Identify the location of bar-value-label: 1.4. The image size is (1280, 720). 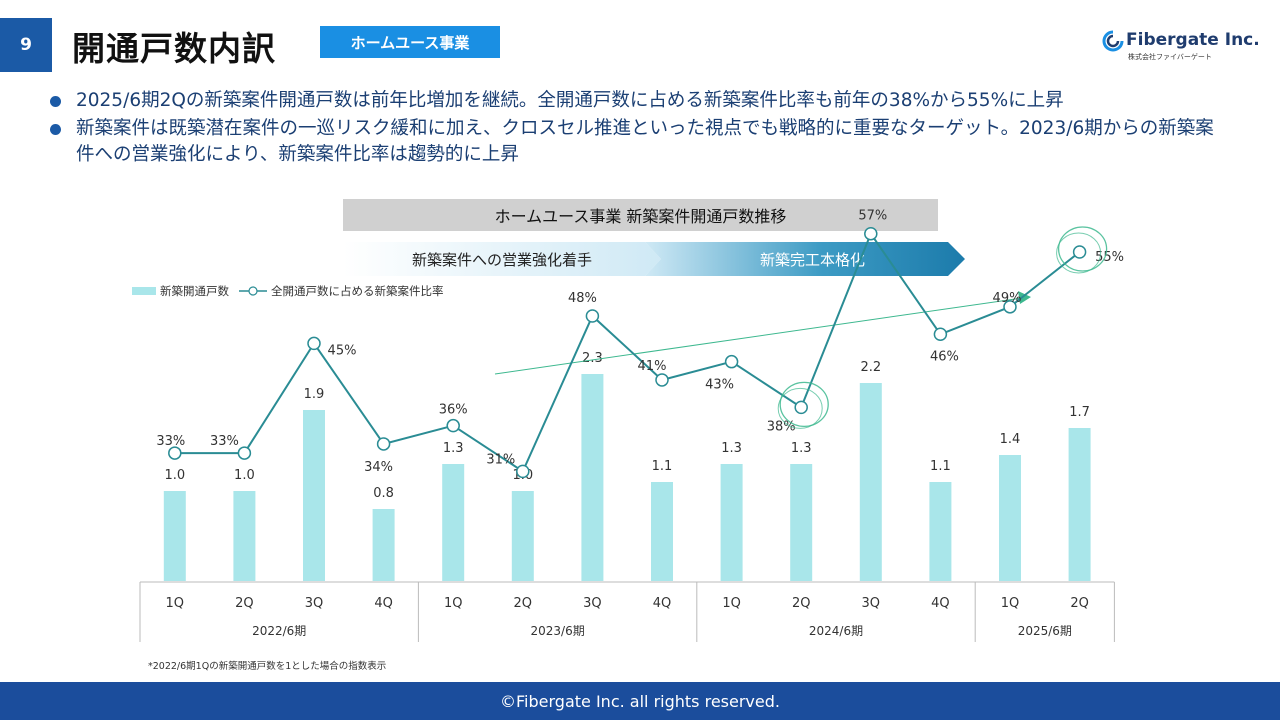
(1010, 439).